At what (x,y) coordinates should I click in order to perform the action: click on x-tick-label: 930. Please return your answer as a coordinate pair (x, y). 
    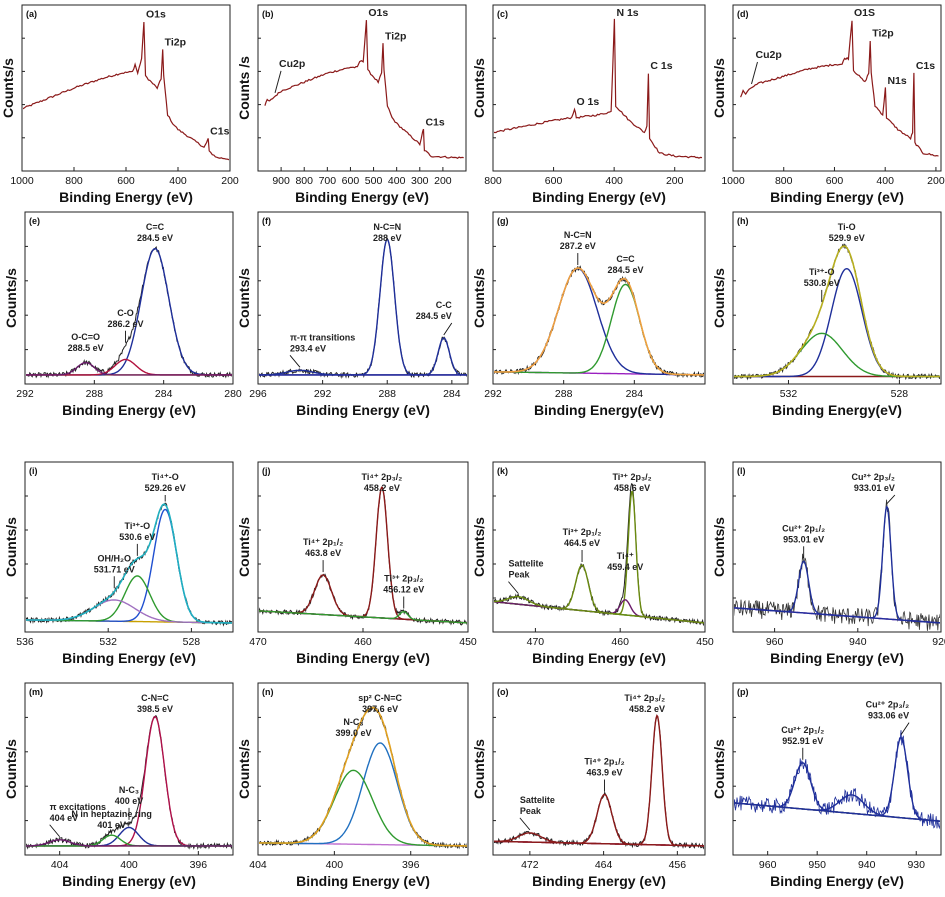
    Looking at the image, I should click on (916, 865).